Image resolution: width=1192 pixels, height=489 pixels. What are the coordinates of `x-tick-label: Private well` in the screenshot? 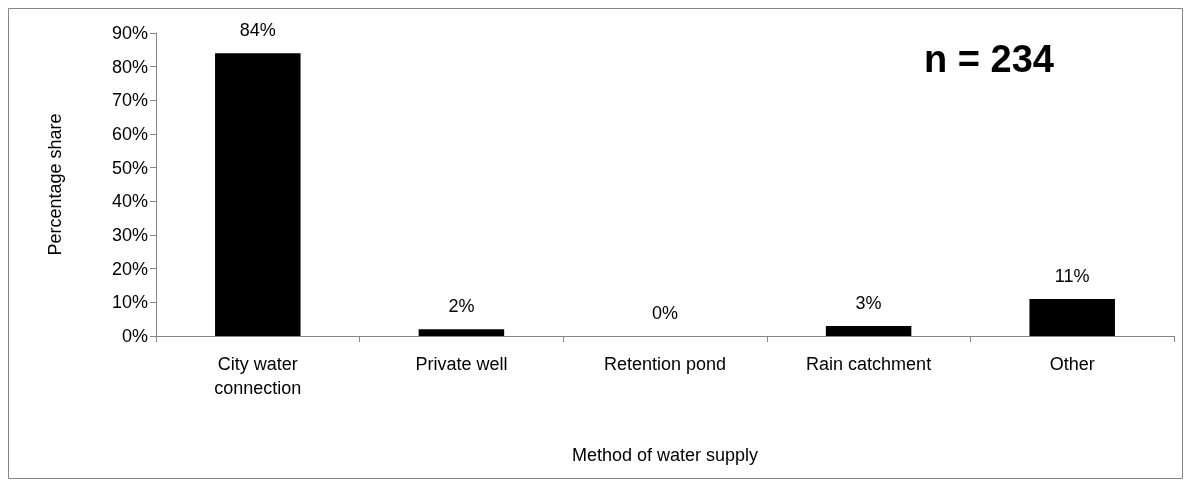 It's located at (461, 364).